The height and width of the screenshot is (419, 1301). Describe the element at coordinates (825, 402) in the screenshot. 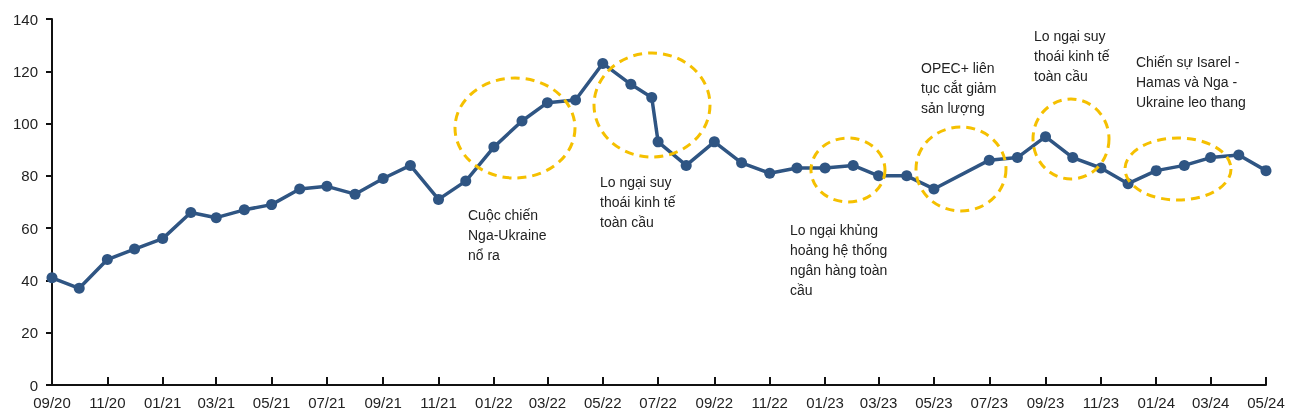

I see `x-tick-label: 01/23` at that location.